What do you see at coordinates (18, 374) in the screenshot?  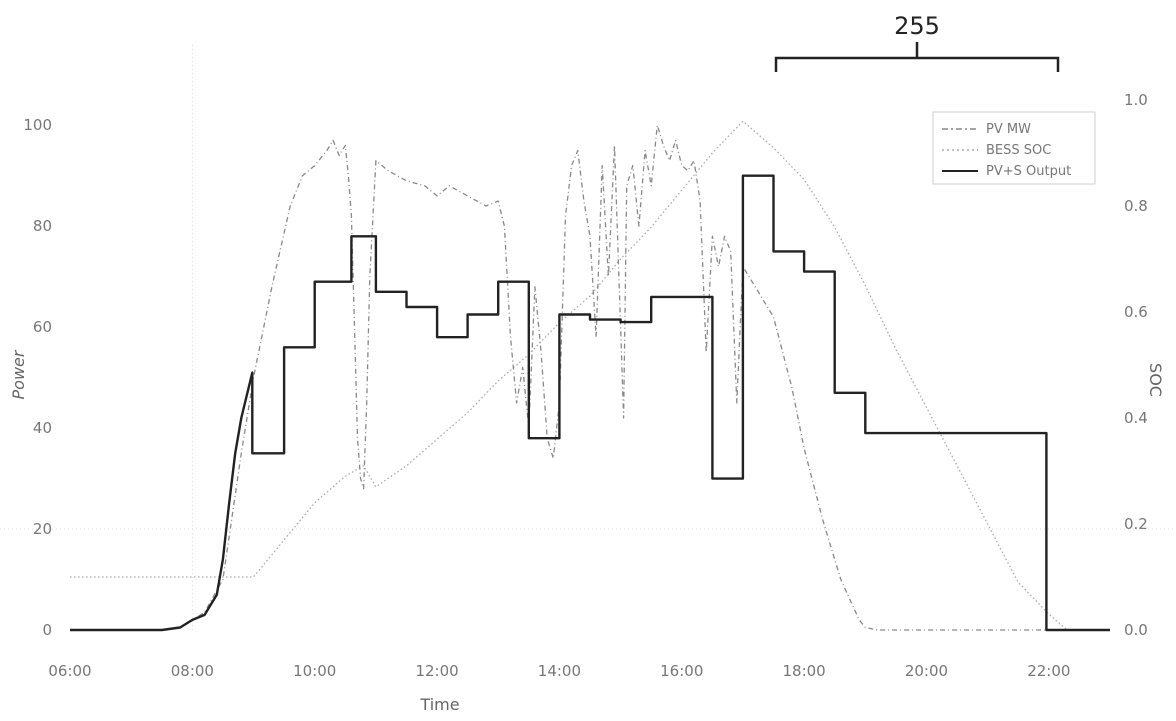 I see `y-axis-label: Power` at bounding box center [18, 374].